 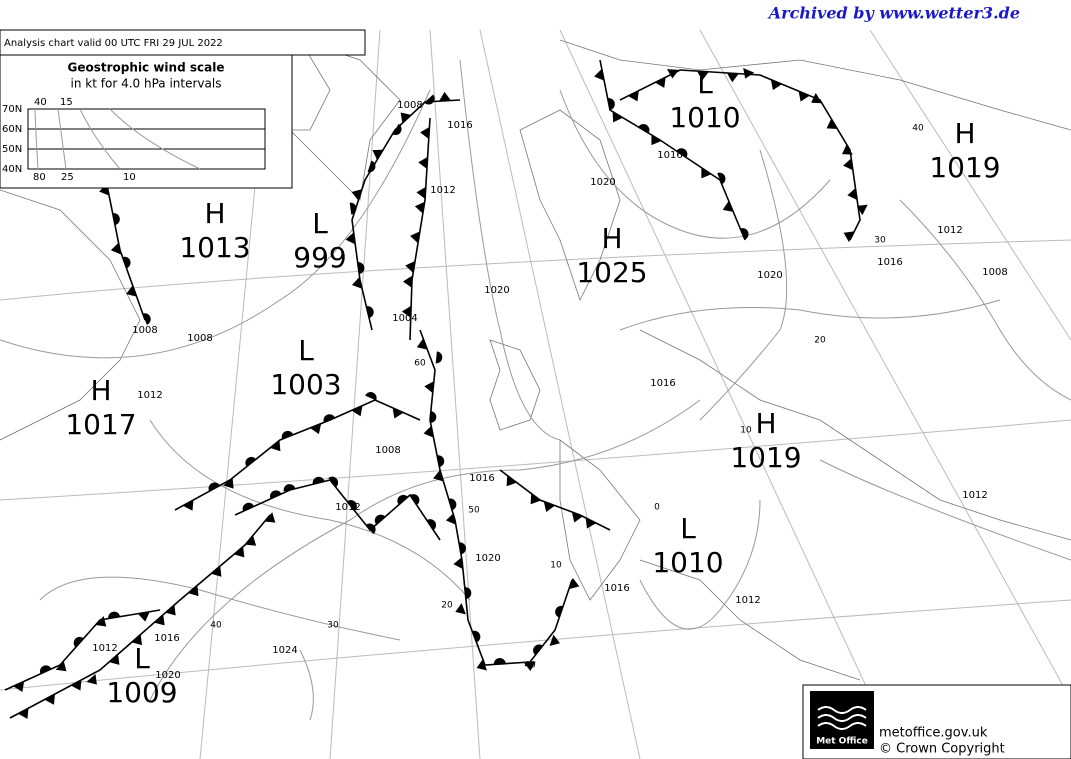 I want to click on footer-copyright: © Crown Copyright, so click(x=942, y=749).